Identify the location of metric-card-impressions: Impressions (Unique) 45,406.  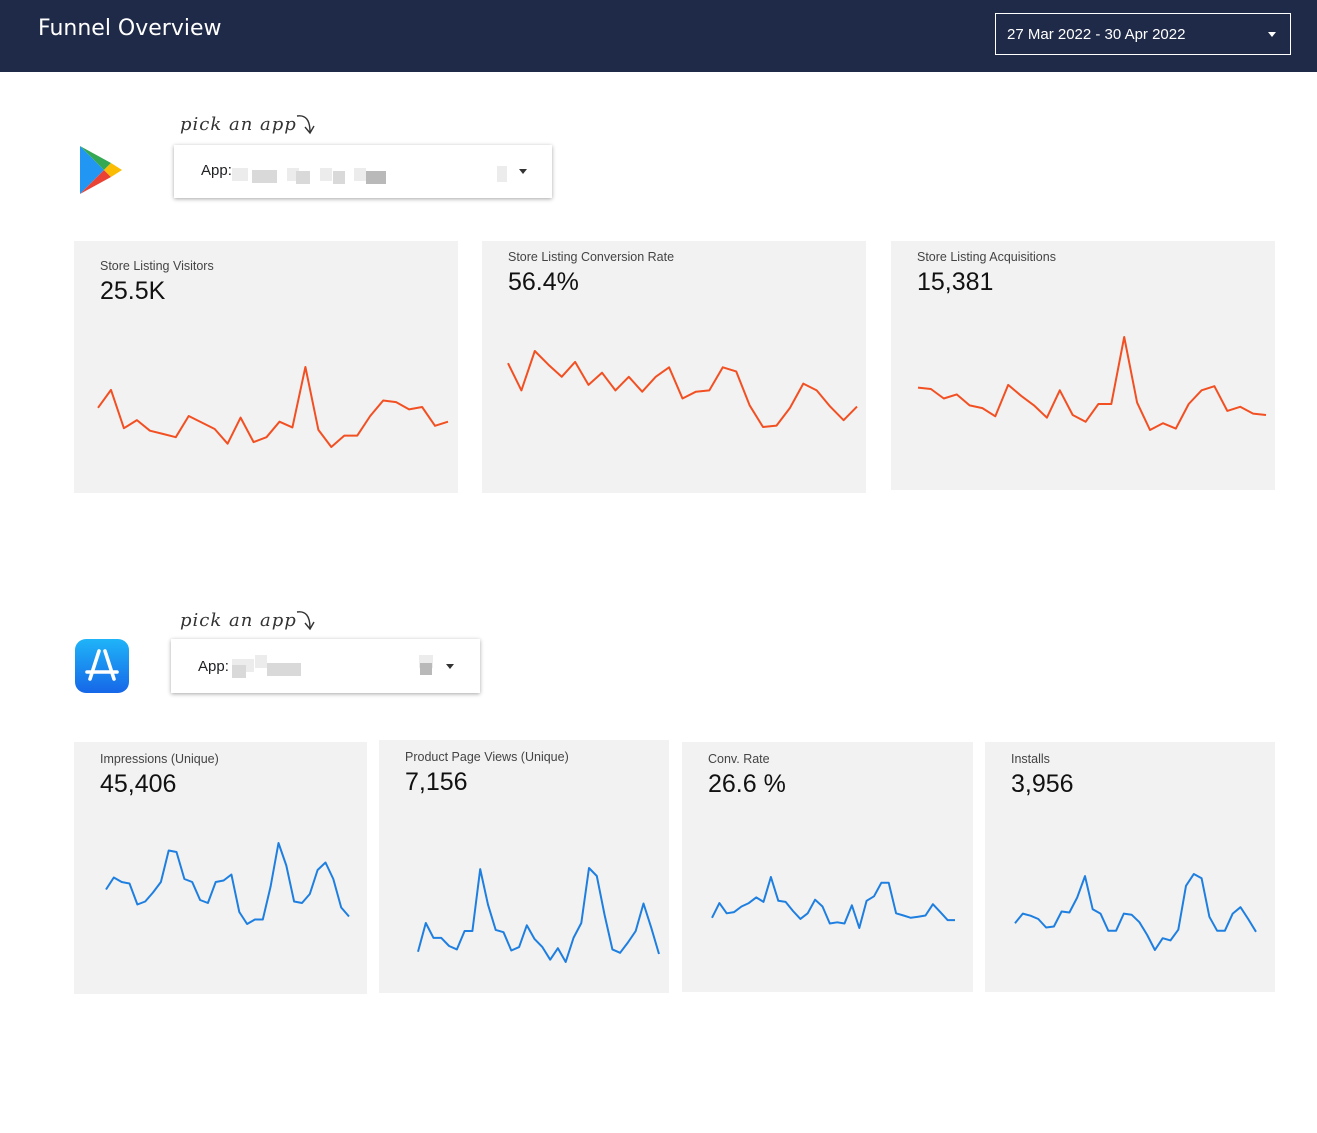
(220, 868).